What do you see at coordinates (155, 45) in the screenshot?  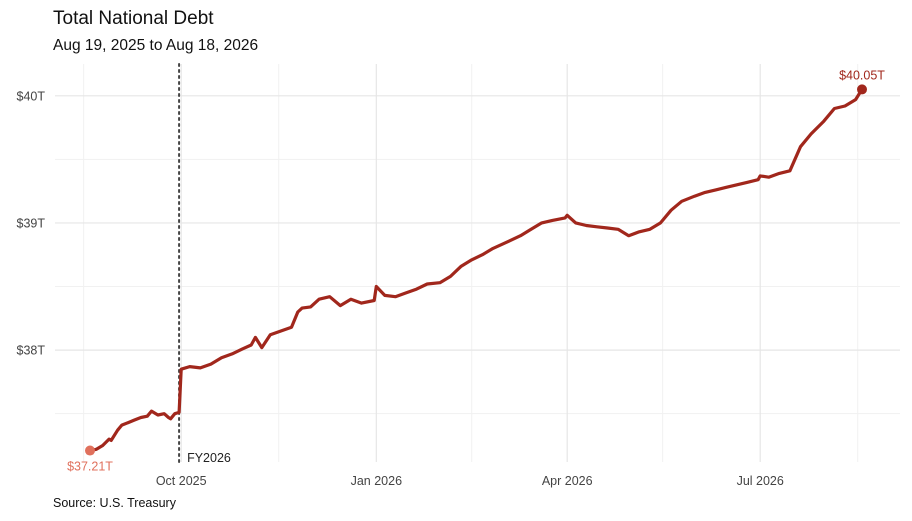 I see `chart-subtitle: Aug 19, 2025 to Aug 18, 2026` at bounding box center [155, 45].